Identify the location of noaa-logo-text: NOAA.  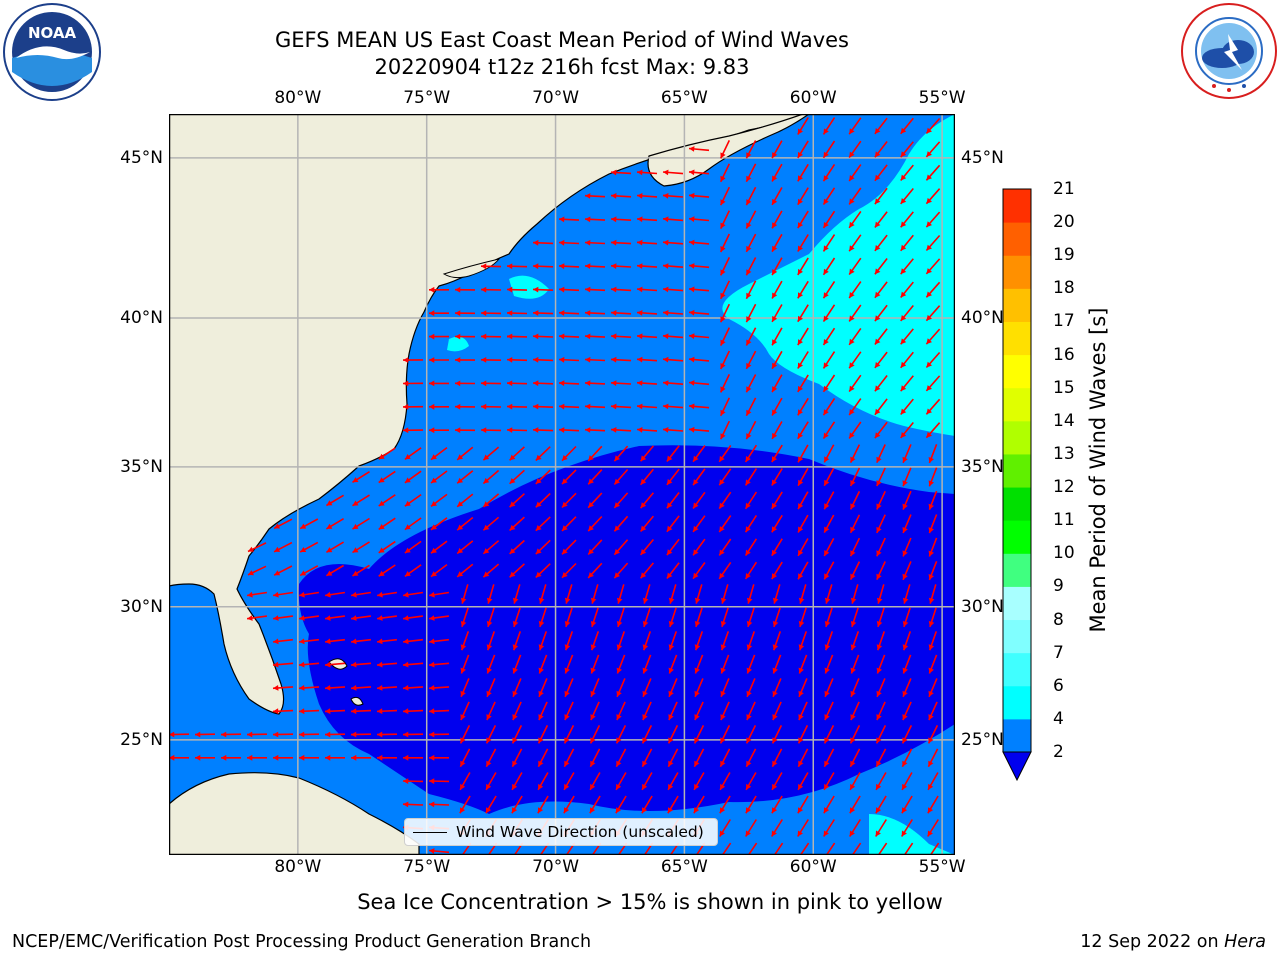
(52, 33).